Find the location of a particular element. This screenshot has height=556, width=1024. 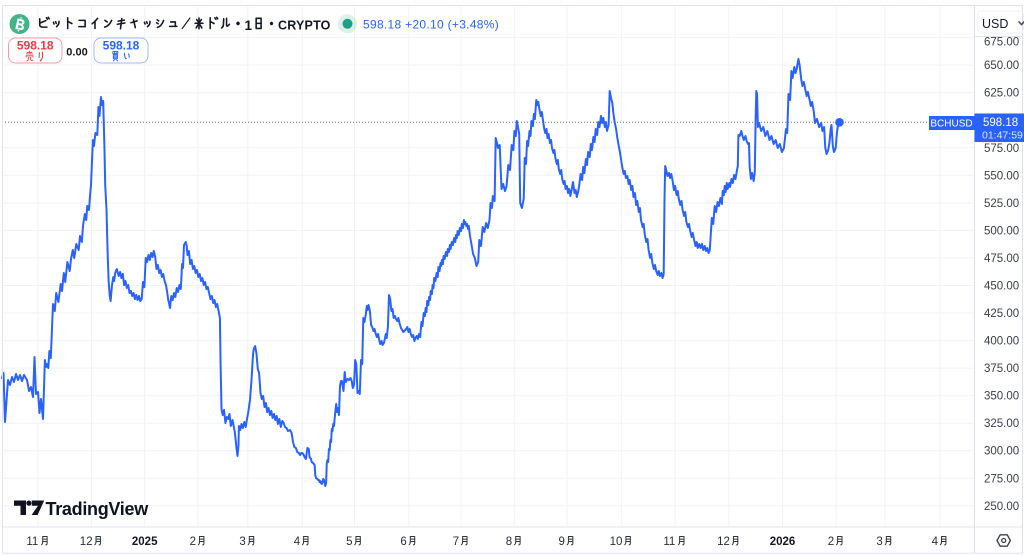

svg-text: 525.00 is located at coordinates (1001, 204).